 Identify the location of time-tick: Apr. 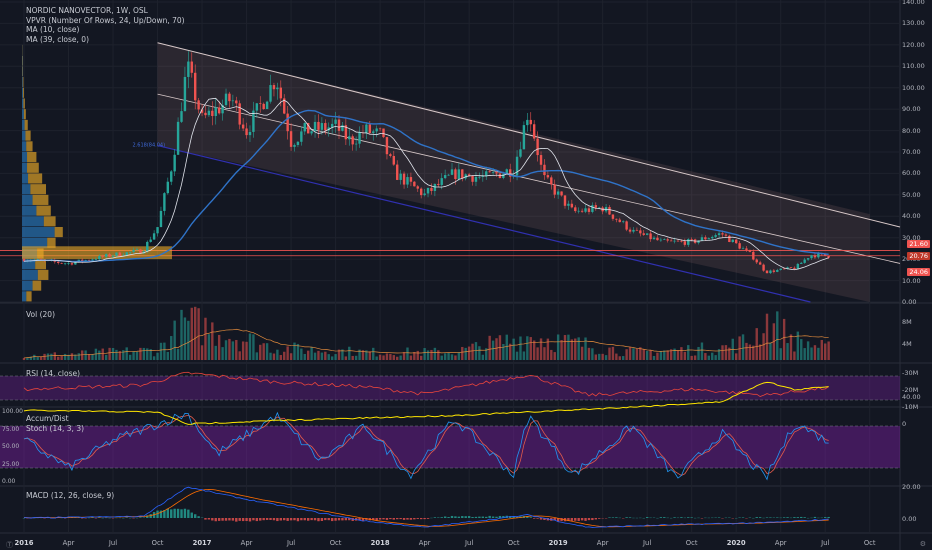
(424, 543).